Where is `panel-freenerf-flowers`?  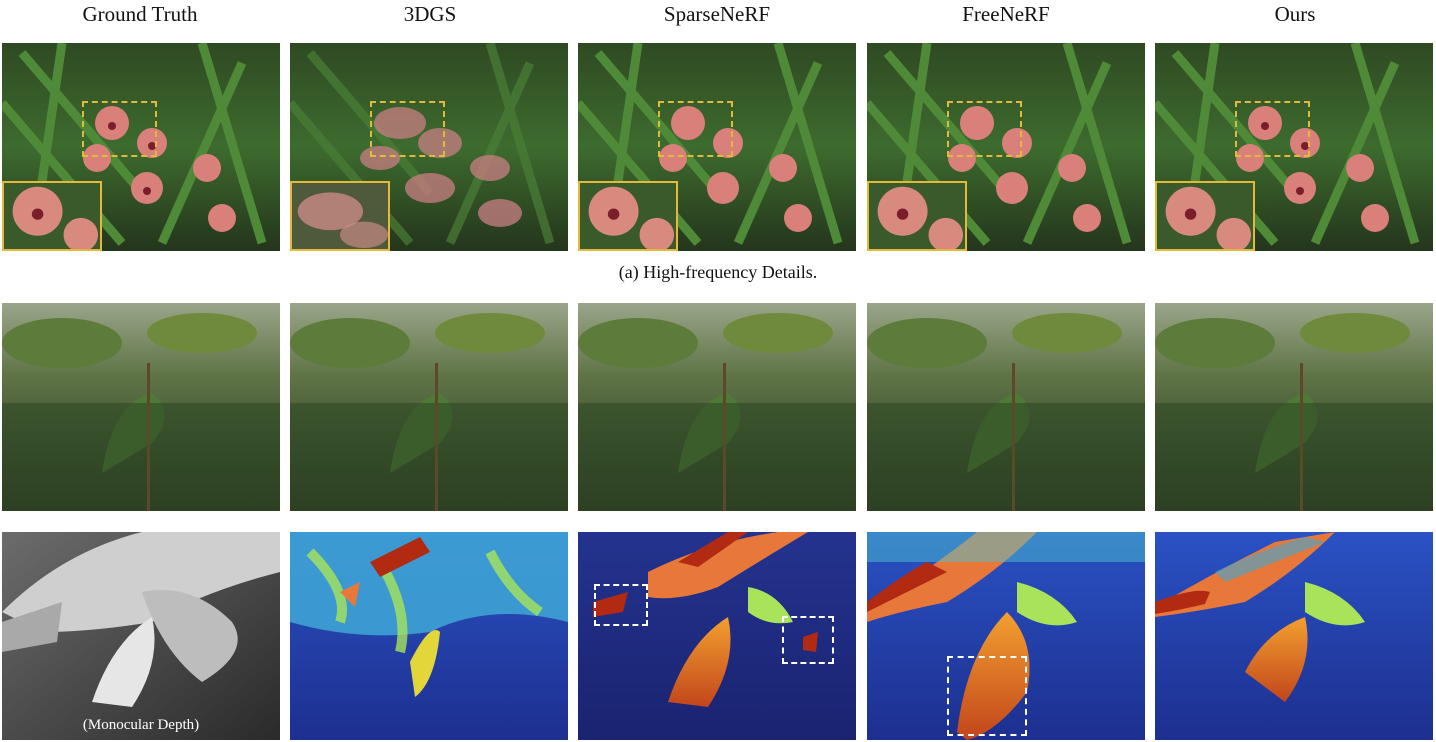
panel-freenerf-flowers is located at coordinates (1006, 147).